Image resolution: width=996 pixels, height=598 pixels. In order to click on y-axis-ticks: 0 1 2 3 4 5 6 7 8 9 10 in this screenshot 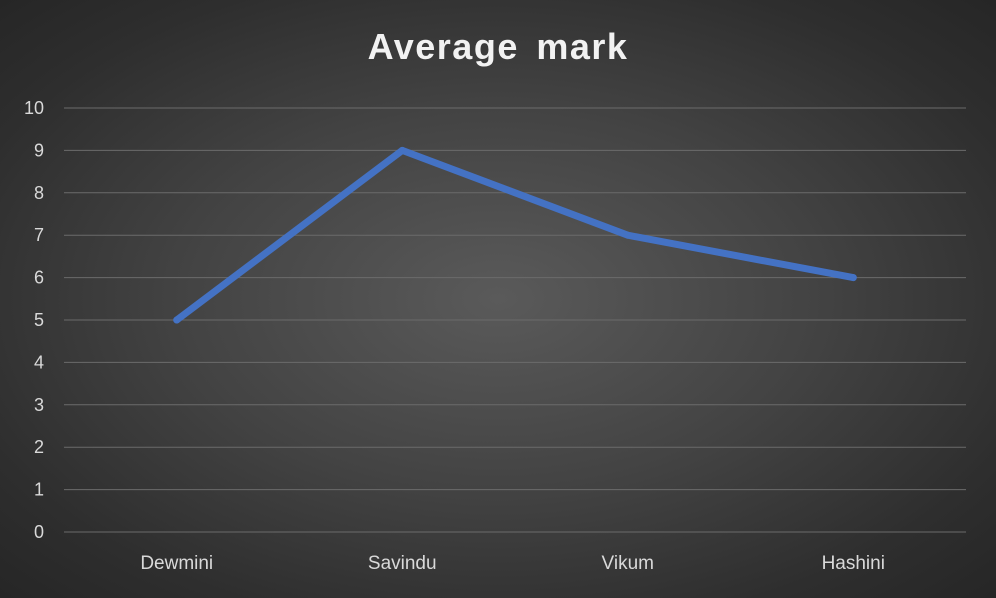, I will do `click(34, 320)`.